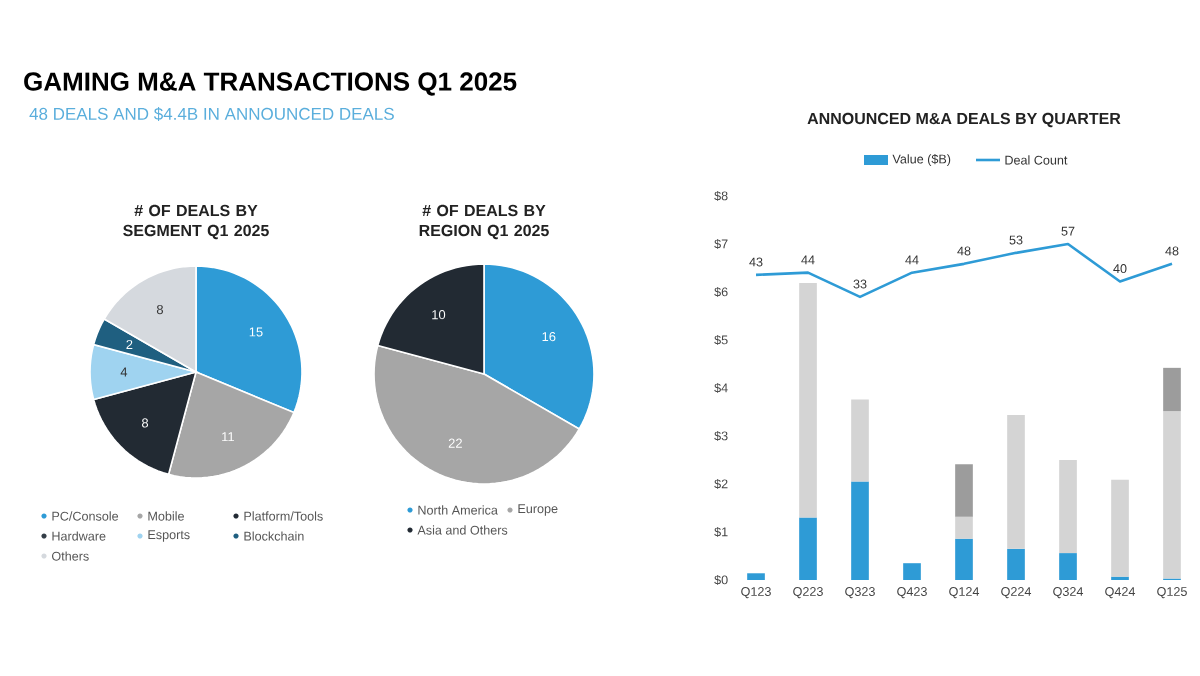 The image size is (1200, 676). I want to click on chart-title: # OF DEALS BY SEGMENT Q1 2025, so click(196, 222).